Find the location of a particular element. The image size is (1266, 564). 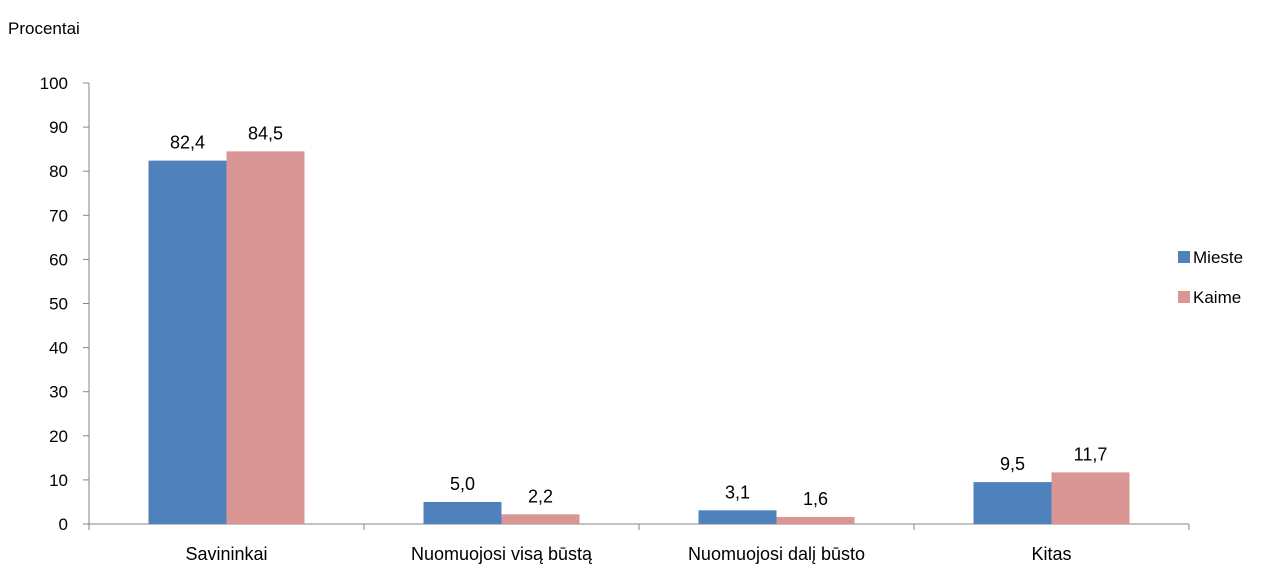

data-label: 84,5 is located at coordinates (265, 133).